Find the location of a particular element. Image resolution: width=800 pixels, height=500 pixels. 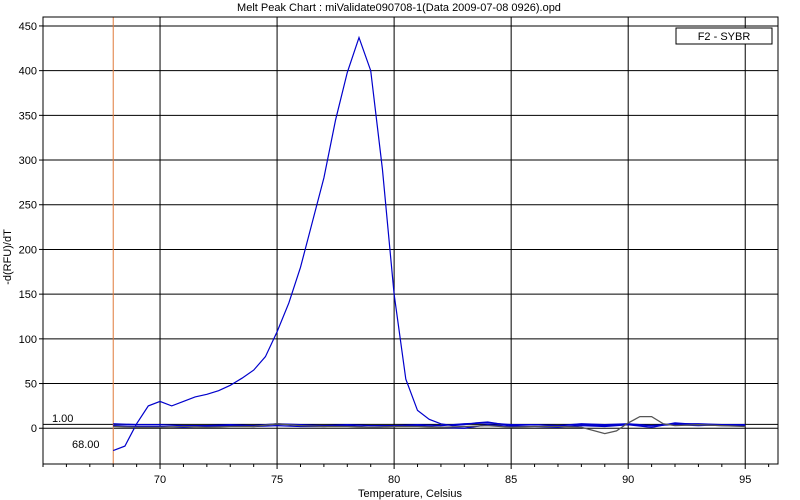

y-tick-label: 0 is located at coordinates (34, 429).